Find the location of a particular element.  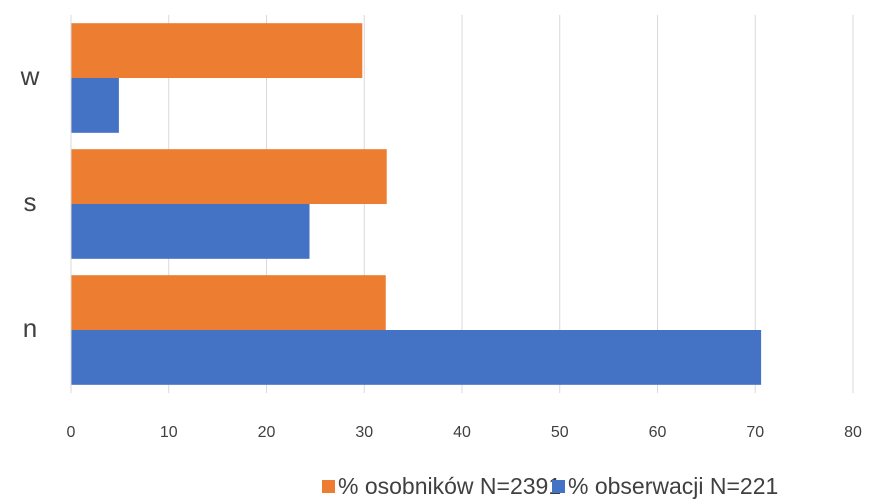

x-tick-label: 0 is located at coordinates (71, 432).